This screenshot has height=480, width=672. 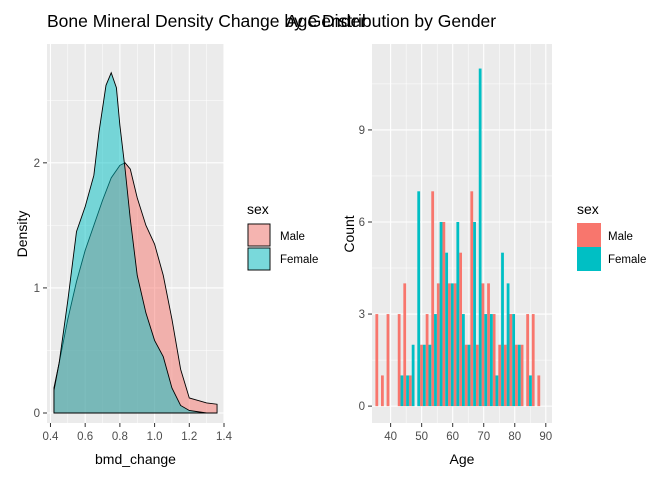 I want to click on left-legend-title: sex, so click(x=258, y=209).